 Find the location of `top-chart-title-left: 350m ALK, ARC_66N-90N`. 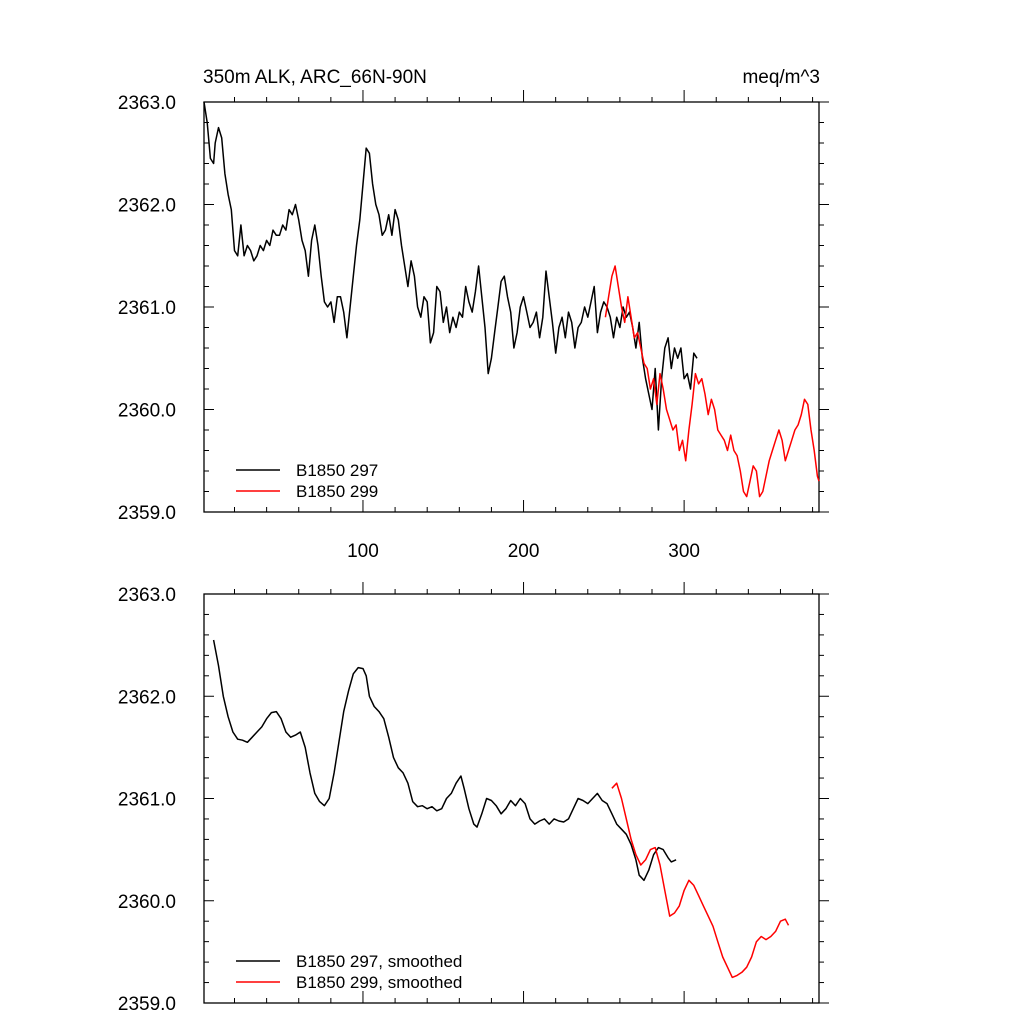

top-chart-title-left: 350m ALK, ARC_66N-90N is located at coordinates (315, 77).